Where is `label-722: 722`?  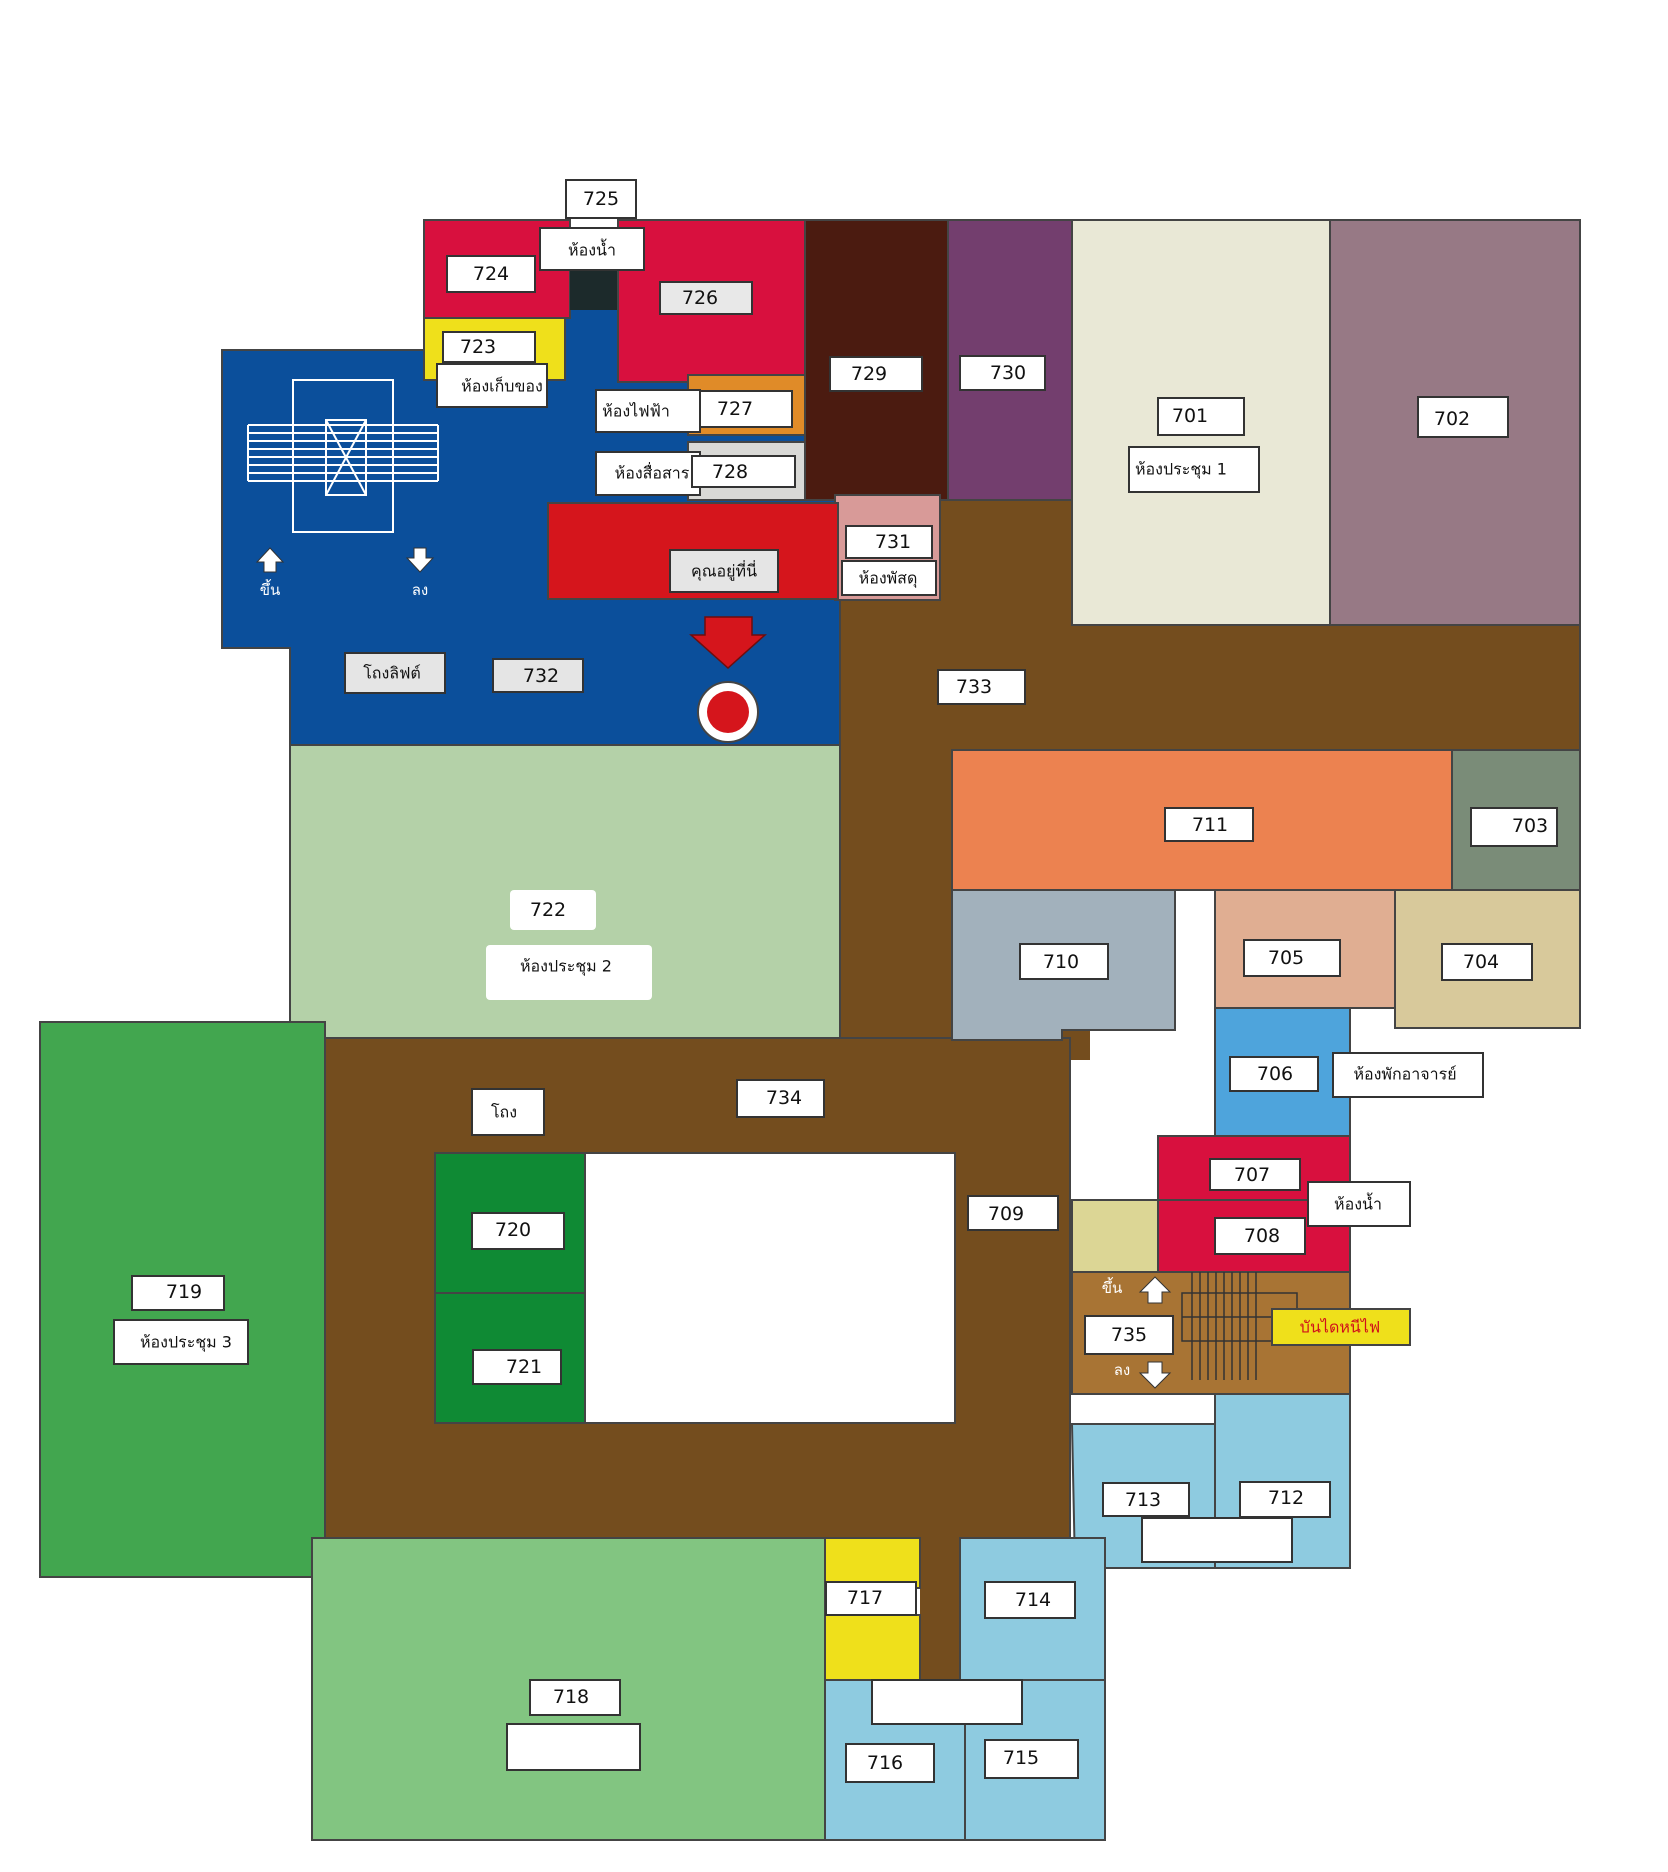 label-722: 722 is located at coordinates (553, 910).